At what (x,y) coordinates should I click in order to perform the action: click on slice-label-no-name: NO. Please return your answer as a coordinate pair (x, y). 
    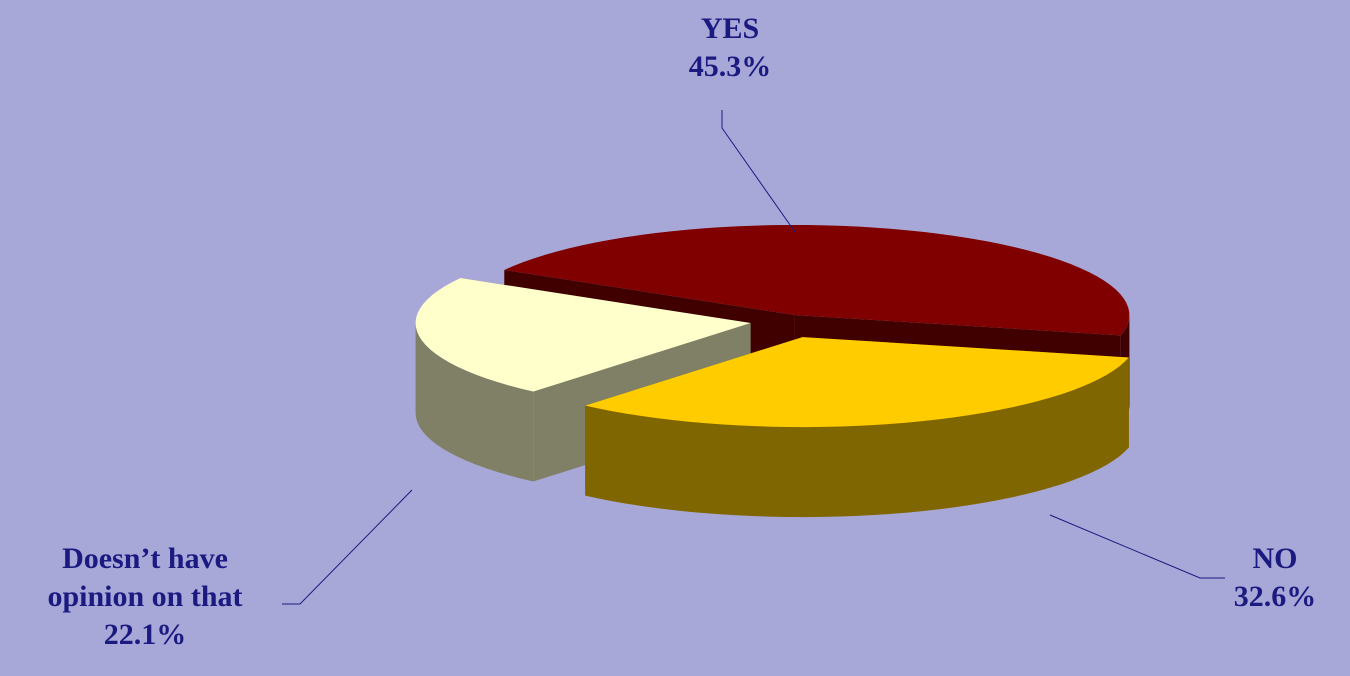
    Looking at the image, I should click on (1275, 558).